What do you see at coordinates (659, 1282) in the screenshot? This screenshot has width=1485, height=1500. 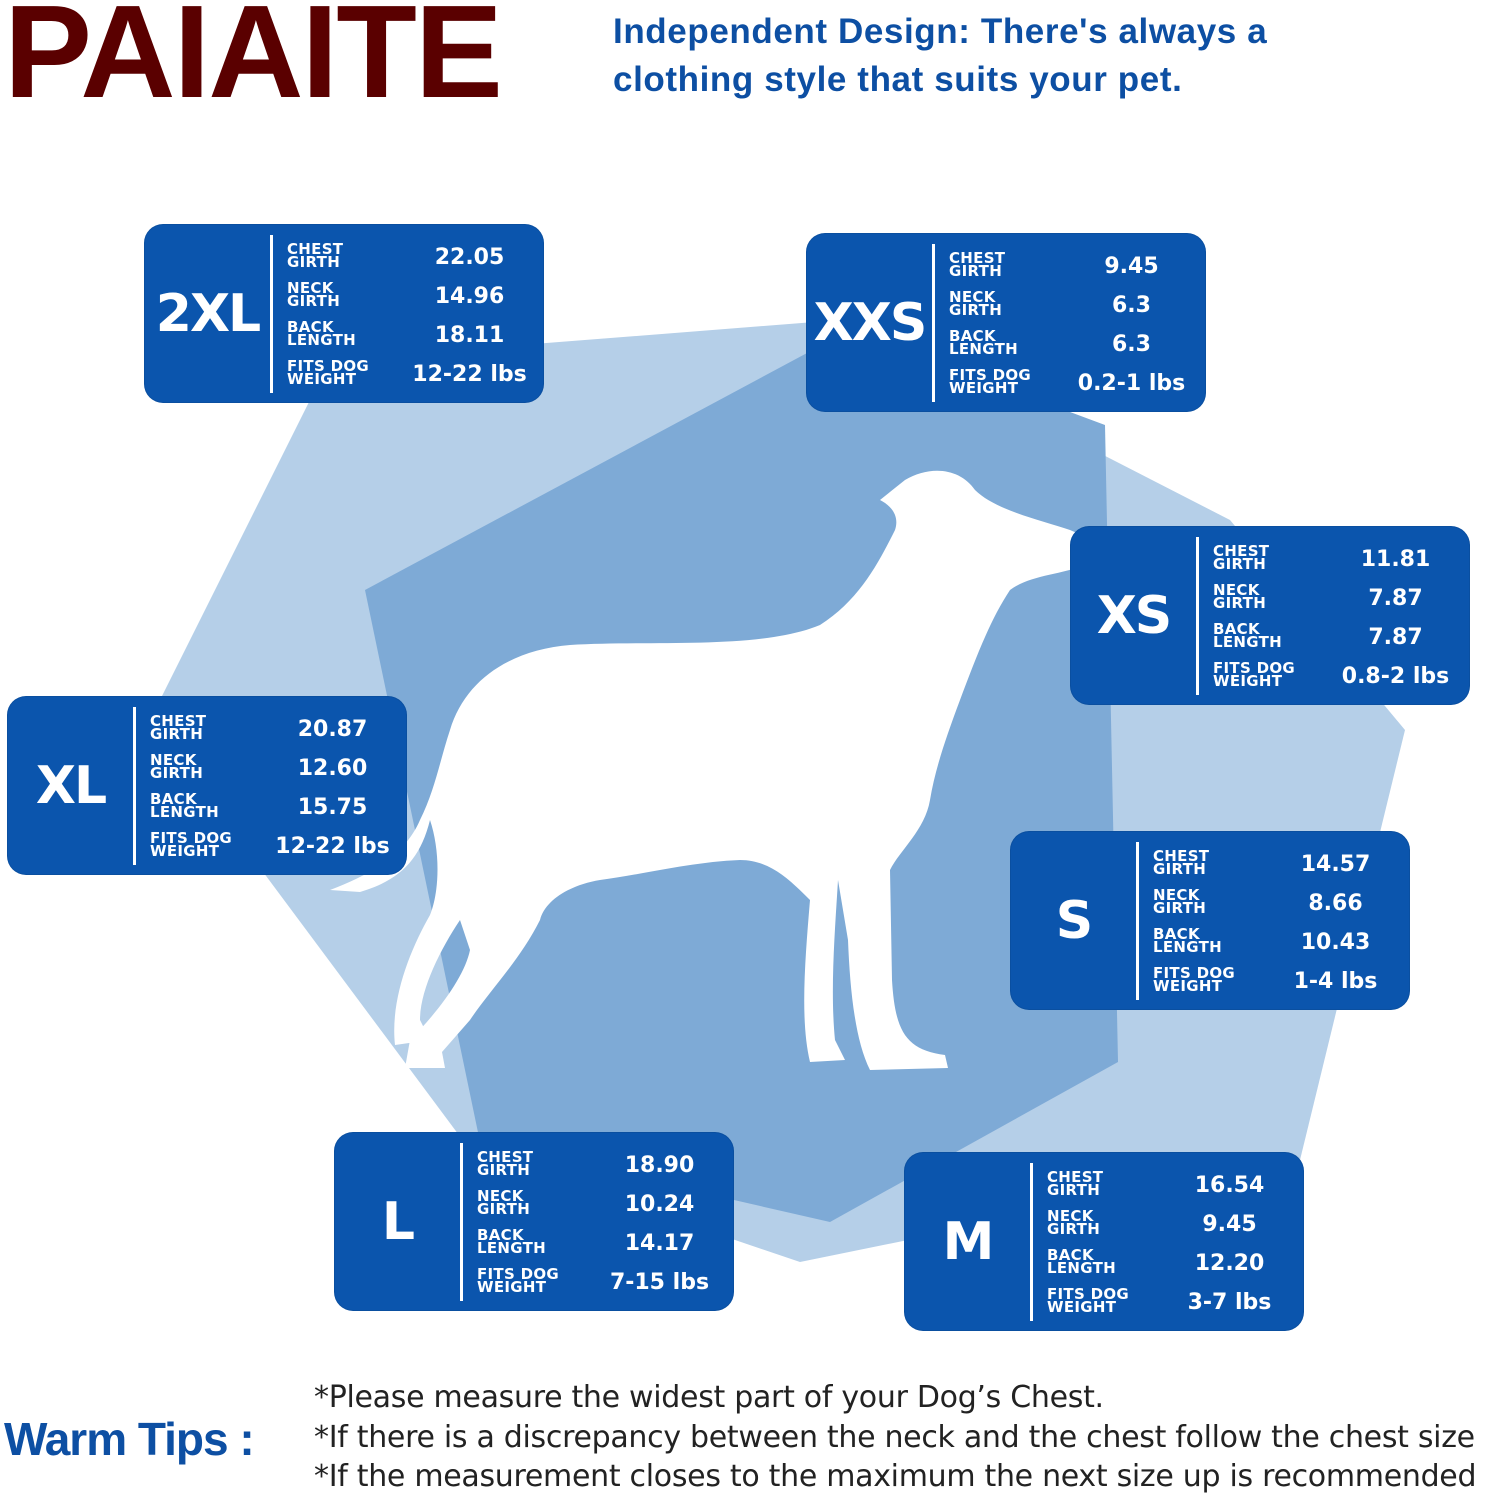 I see `value-weight: 7-15 lbs` at bounding box center [659, 1282].